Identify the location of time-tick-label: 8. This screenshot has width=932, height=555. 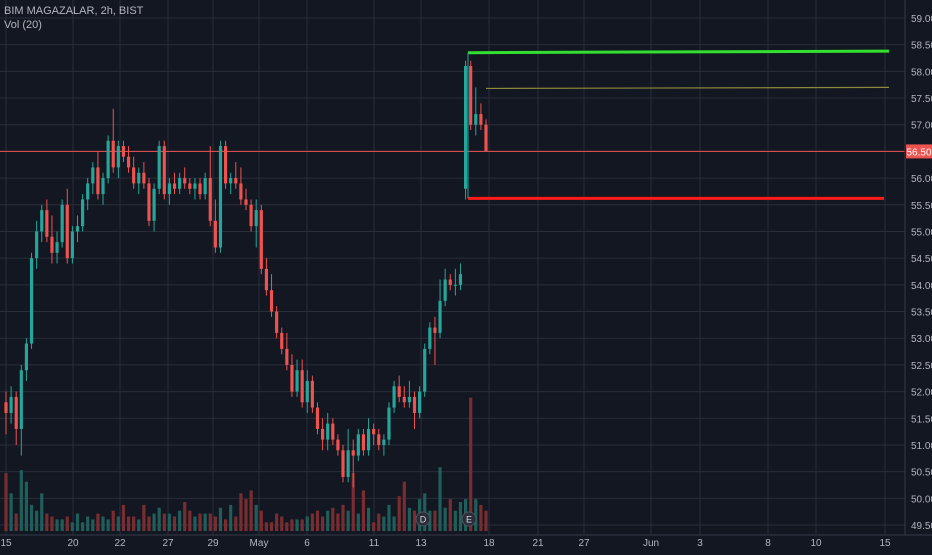
(768, 543).